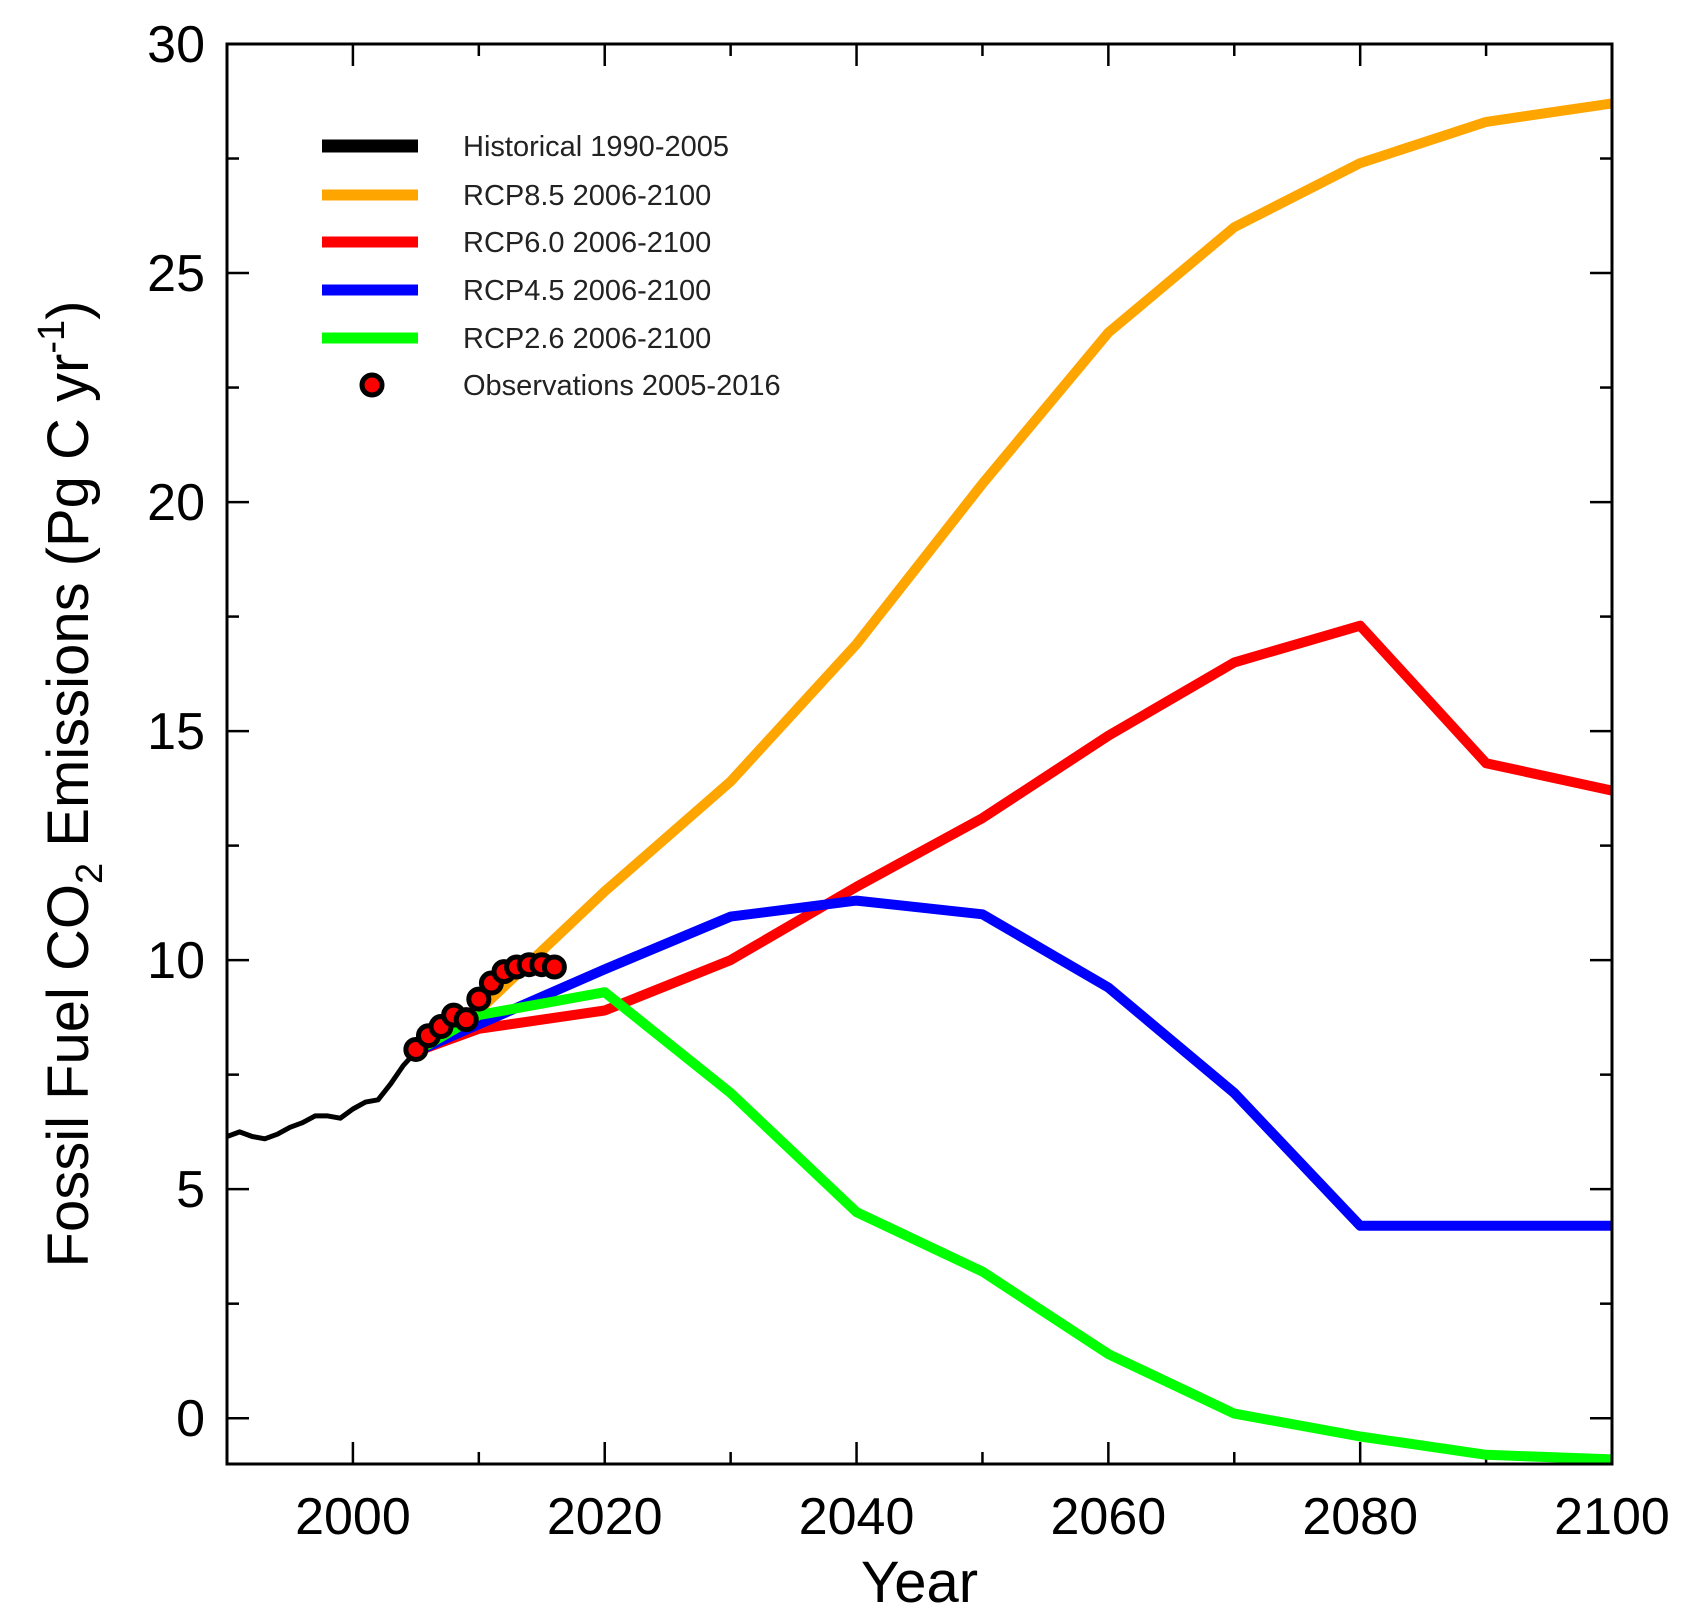 The width and height of the screenshot is (1691, 1615). What do you see at coordinates (52, 337) in the screenshot?
I see `y-axis-title-superscript: -1` at bounding box center [52, 337].